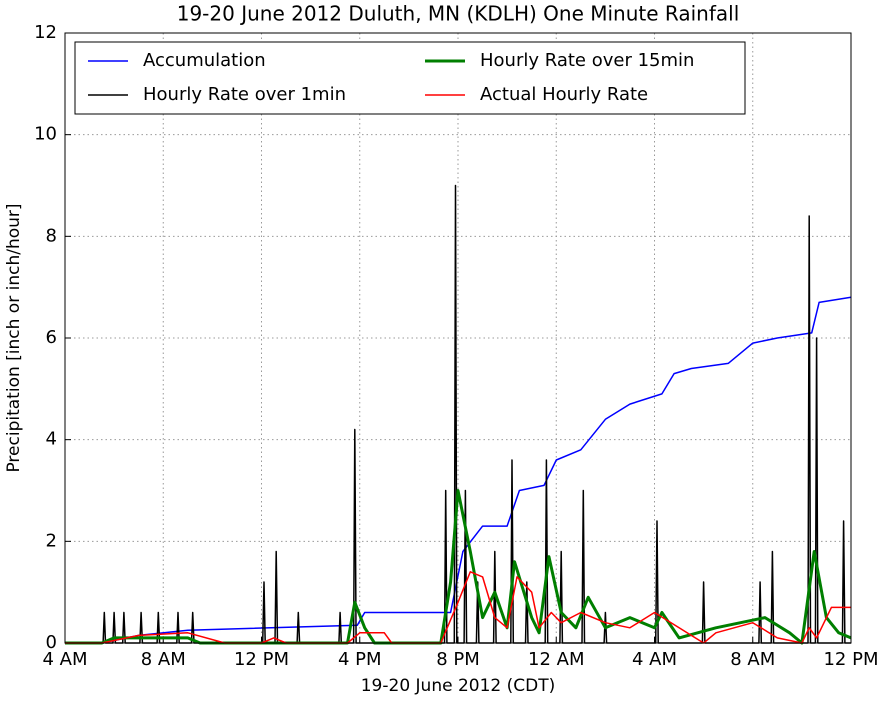 This screenshot has width=889, height=704. I want to click on x-axis-label: 19-20 June 2012 (CDT), so click(458, 686).